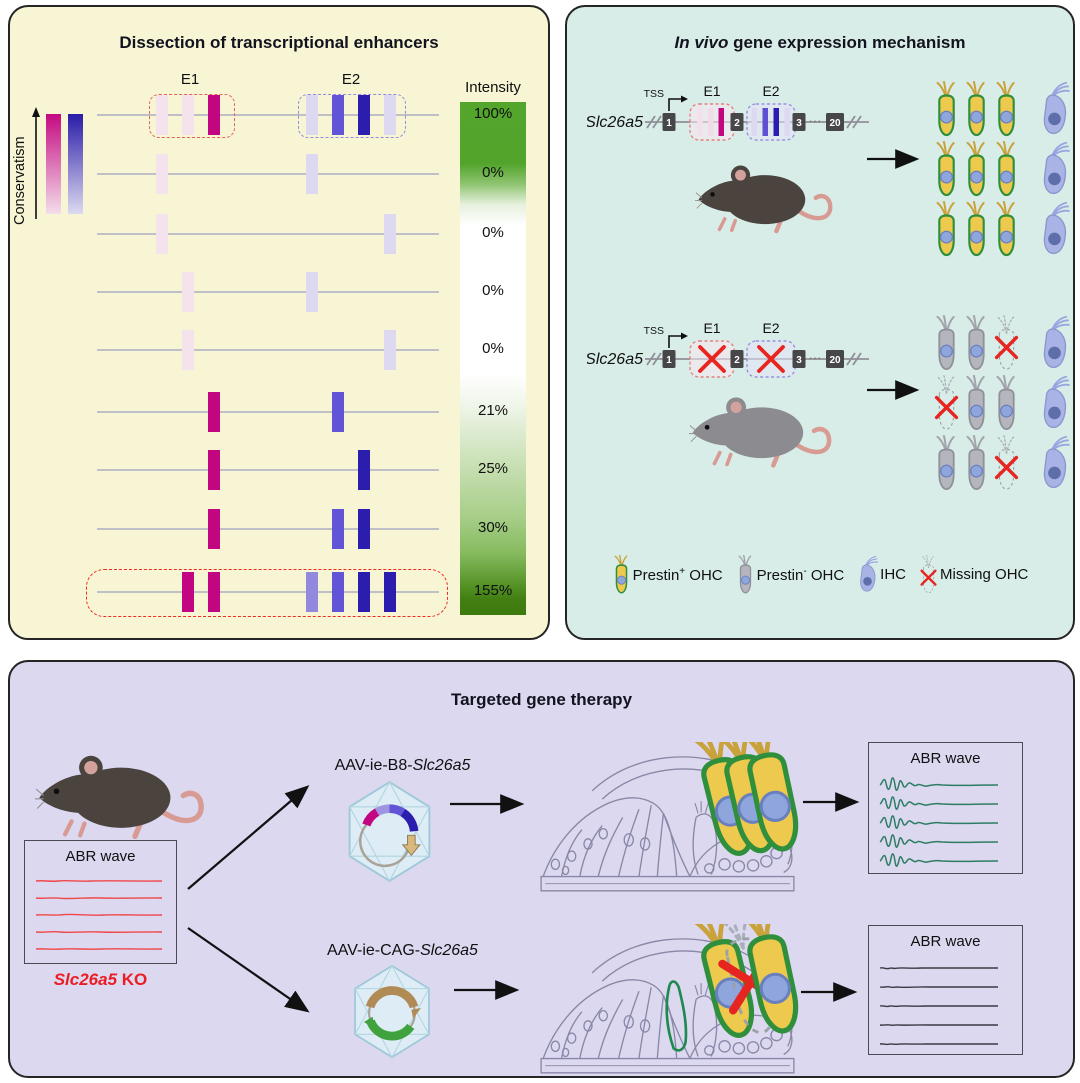 This screenshot has height=1083, width=1080. I want to click on e2-enhancer-box, so click(771, 122).